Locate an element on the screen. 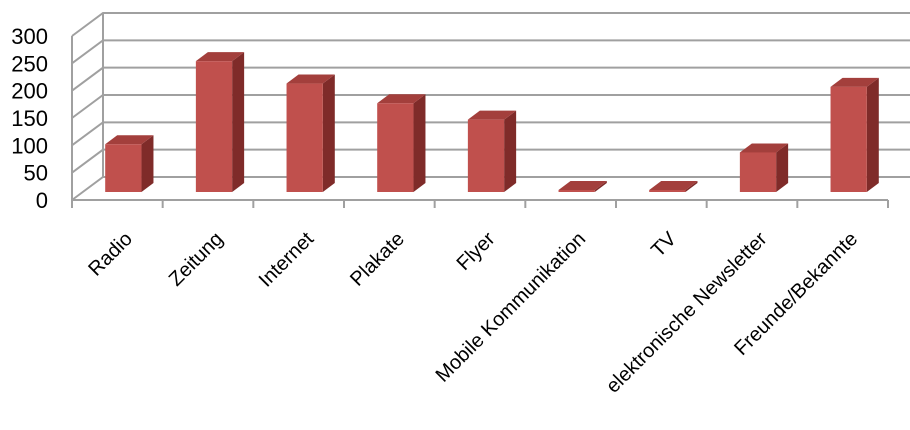  y-tick-label: 150 is located at coordinates (29, 118).